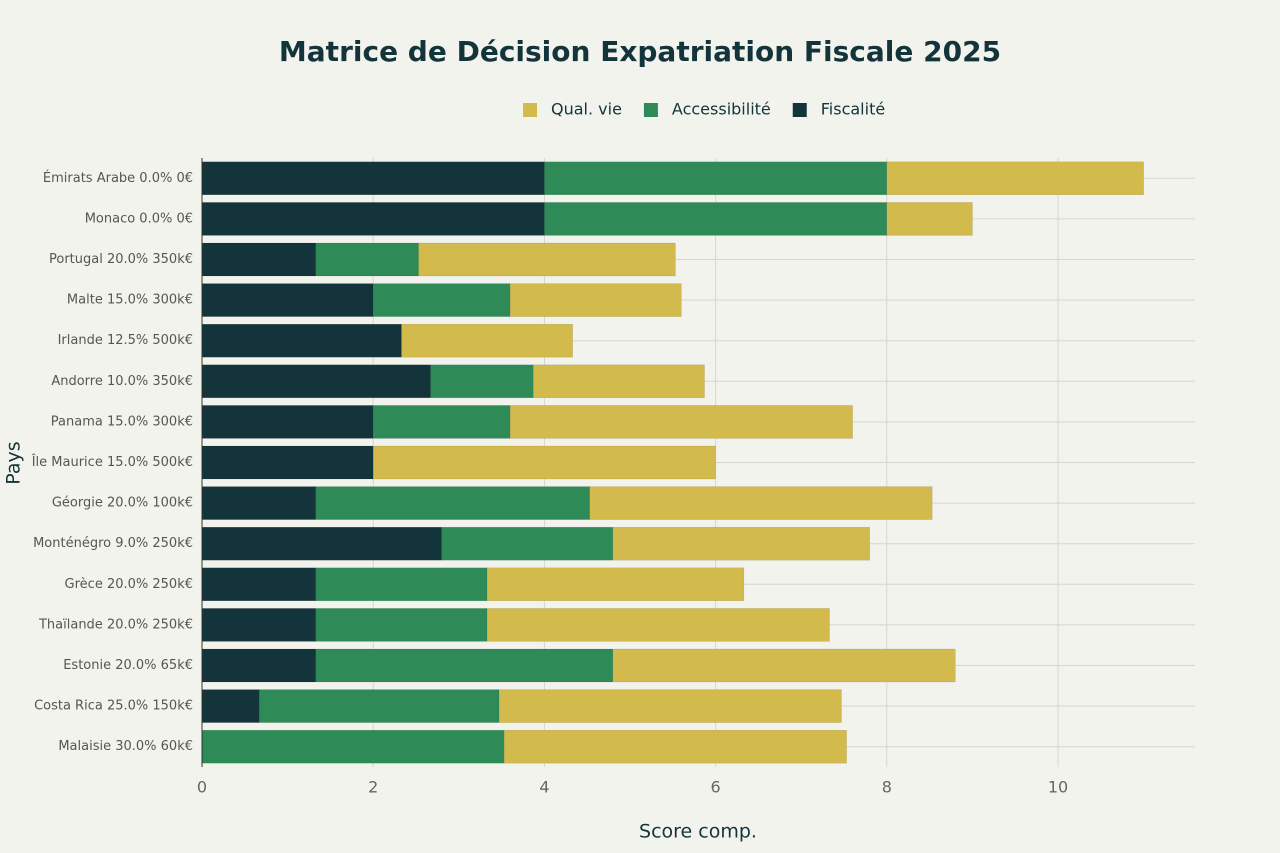  Describe the element at coordinates (113, 706) in the screenshot. I see `y-tick-label: Costa Rica 25.0% 150k€` at that location.